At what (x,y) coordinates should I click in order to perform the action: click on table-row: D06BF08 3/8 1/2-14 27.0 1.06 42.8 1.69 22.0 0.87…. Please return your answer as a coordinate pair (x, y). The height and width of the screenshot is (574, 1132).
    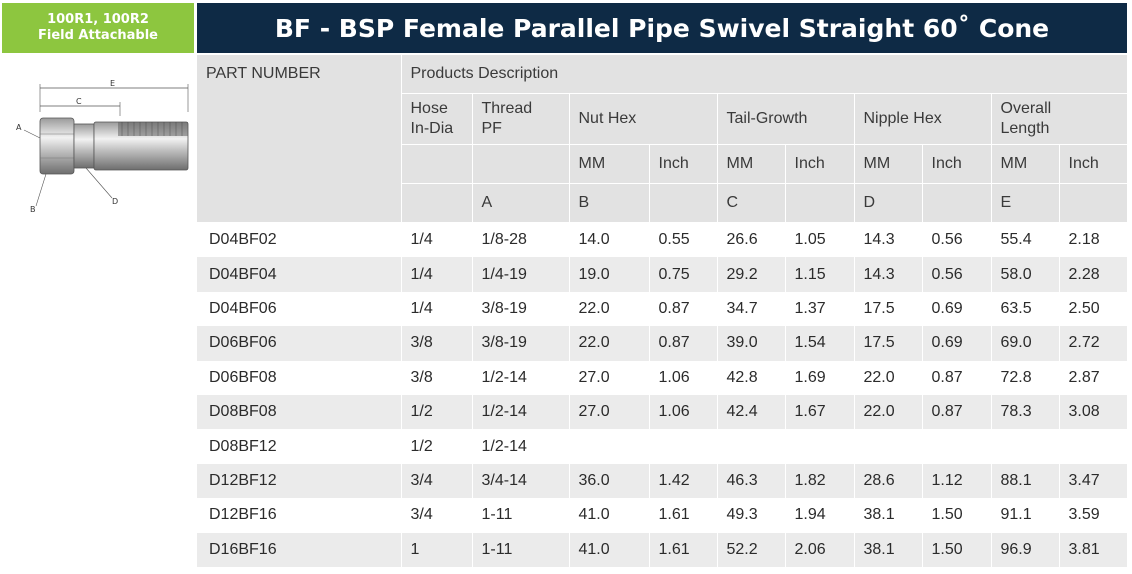
    Looking at the image, I should click on (662, 377).